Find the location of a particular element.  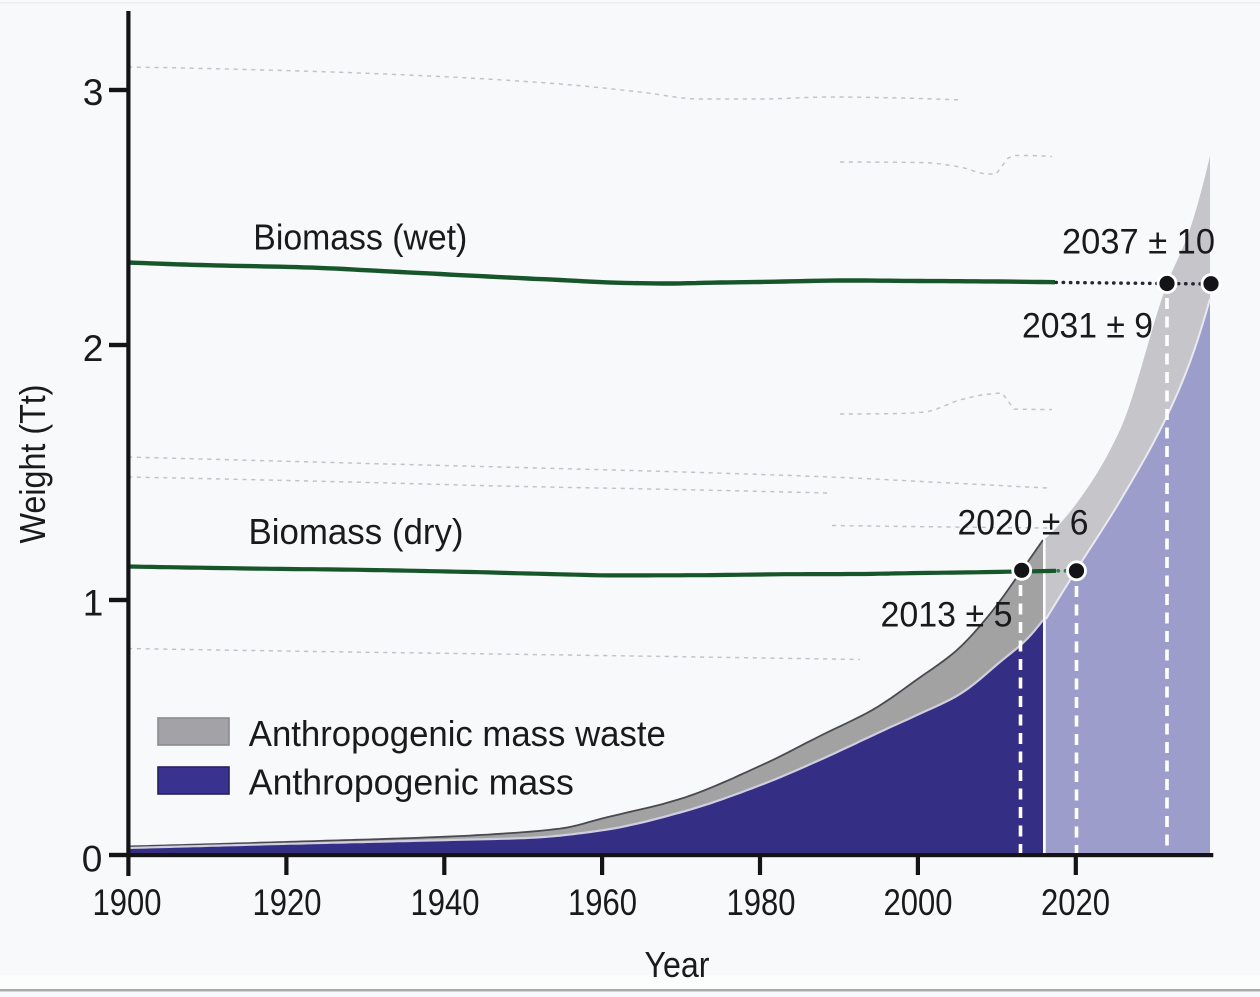

svg-text: Year is located at coordinates (677, 964).